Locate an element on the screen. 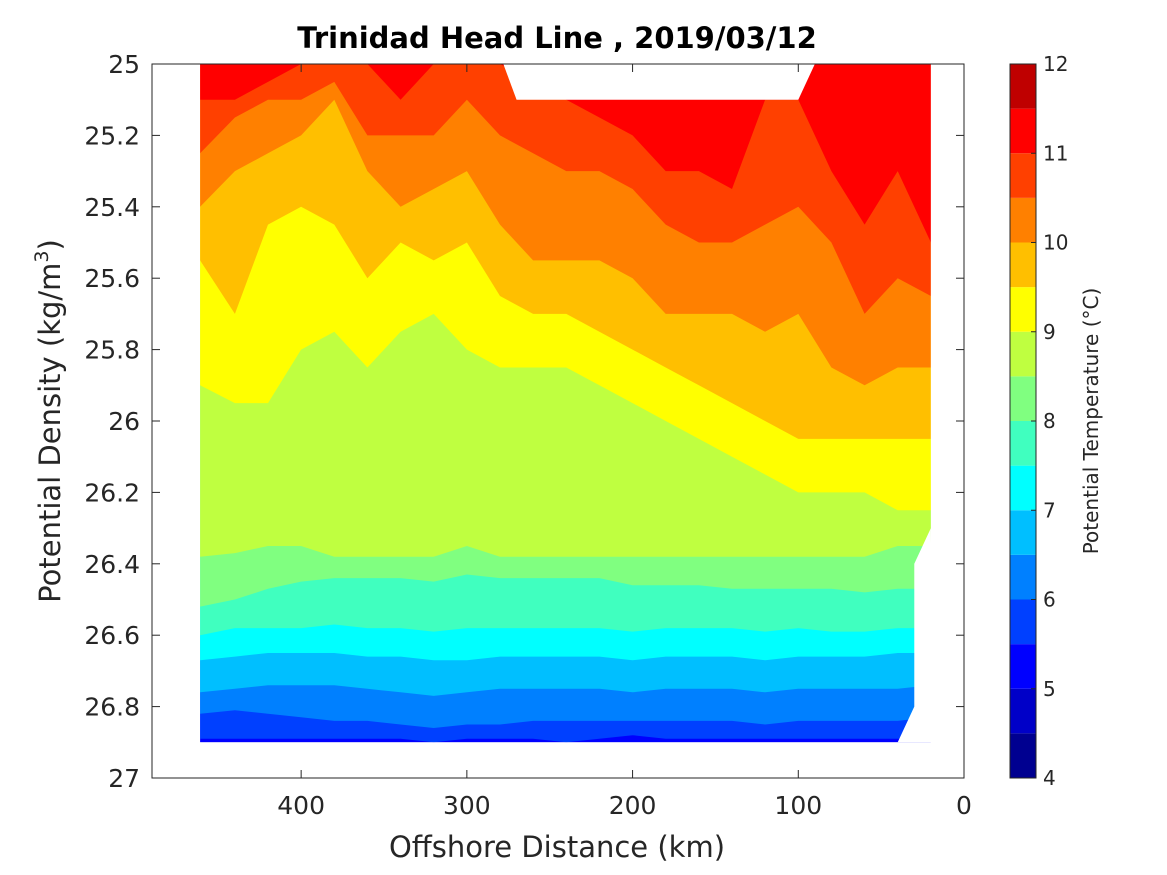  right-data-gap is located at coordinates (915, 635).